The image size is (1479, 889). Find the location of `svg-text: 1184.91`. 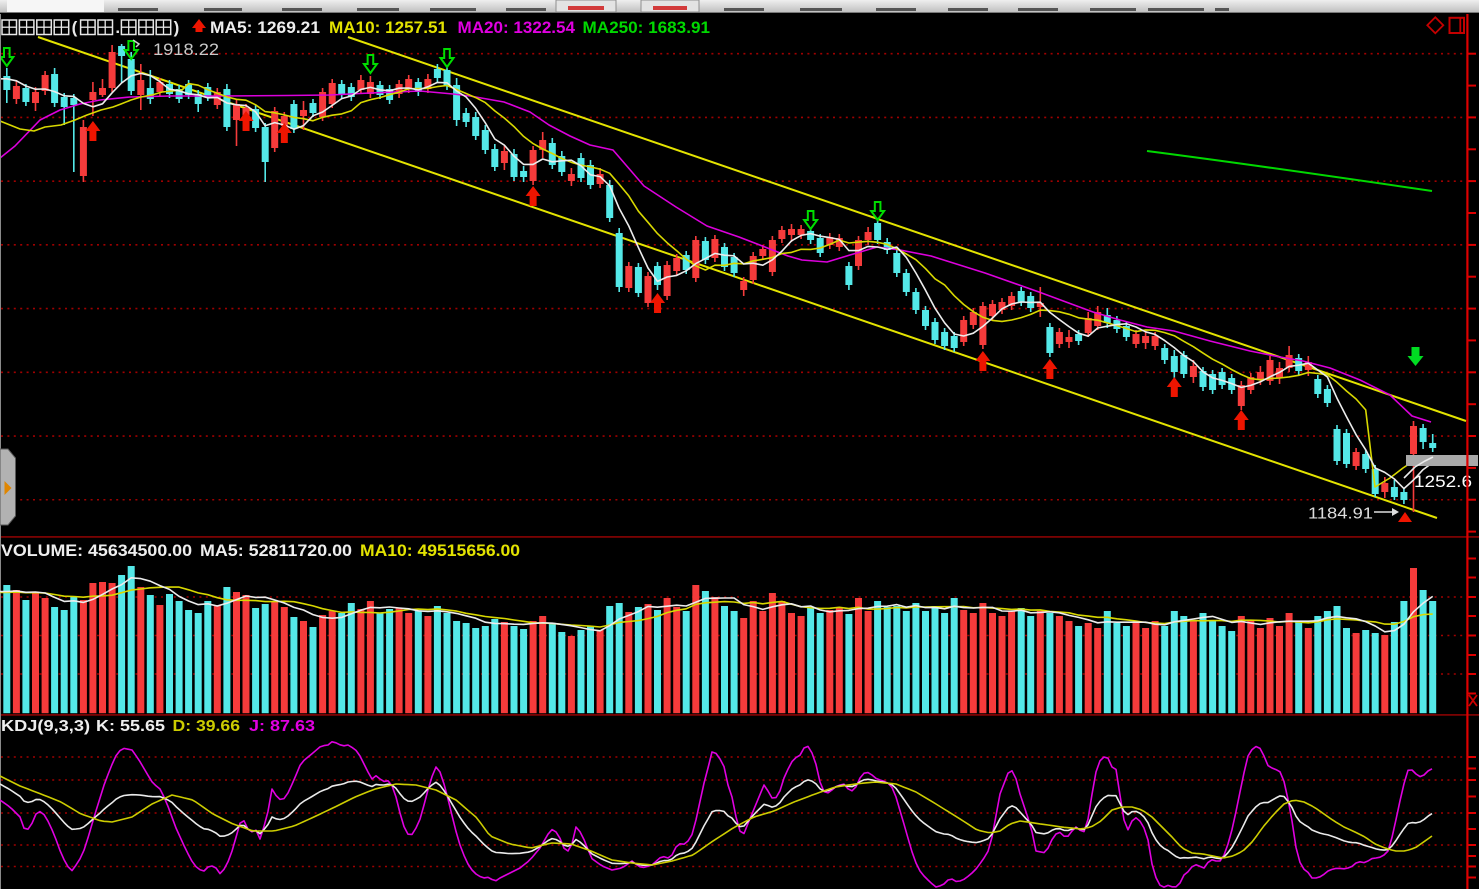

svg-text: 1184.91 is located at coordinates (1340, 514).